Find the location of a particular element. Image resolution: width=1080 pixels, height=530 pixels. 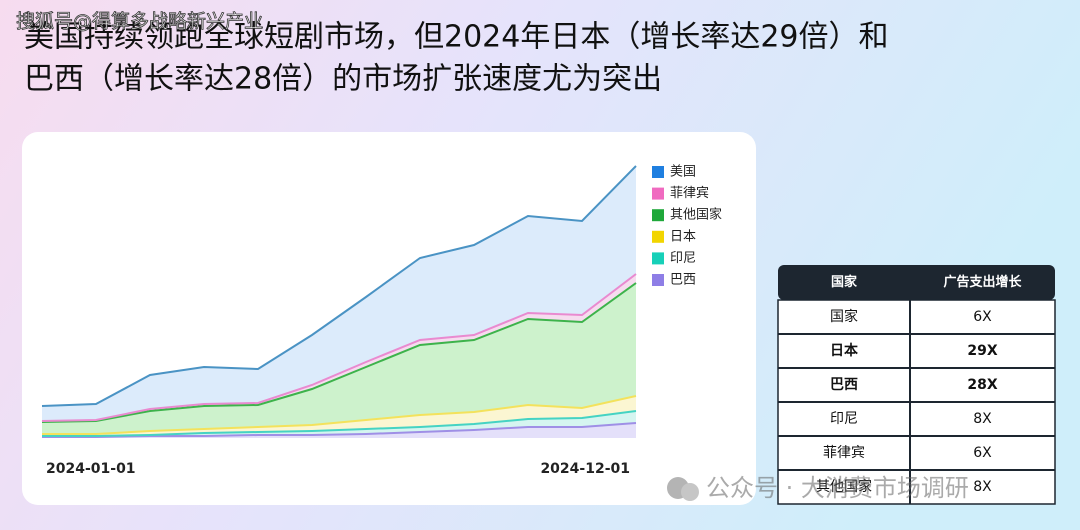

table-cell: 其他国家 is located at coordinates (844, 486).